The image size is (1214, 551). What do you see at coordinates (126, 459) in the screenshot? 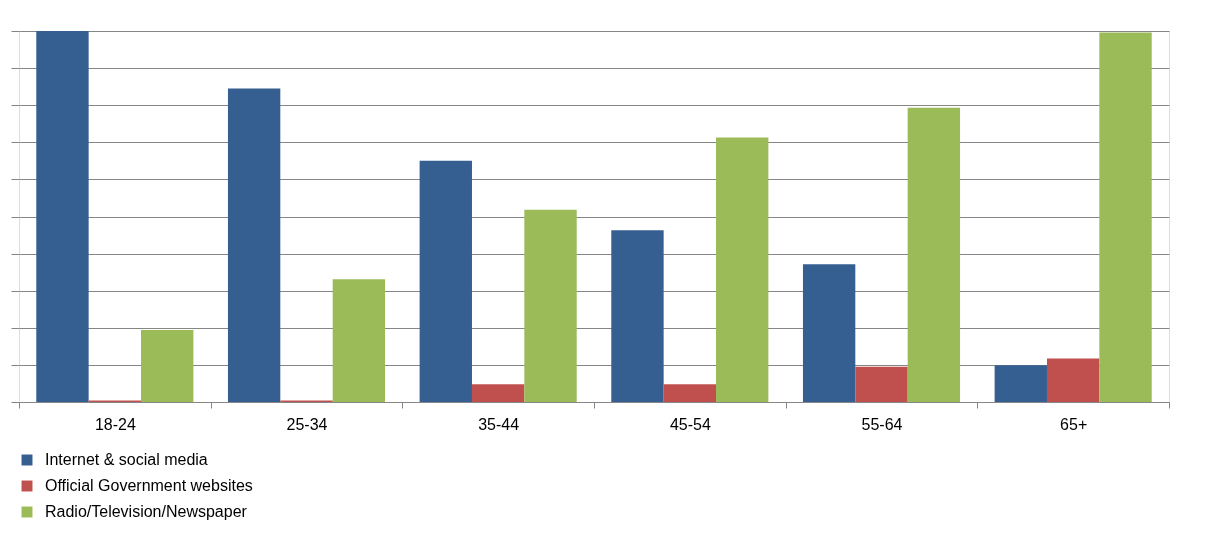
I see `legend-label: Internet & social media` at bounding box center [126, 459].